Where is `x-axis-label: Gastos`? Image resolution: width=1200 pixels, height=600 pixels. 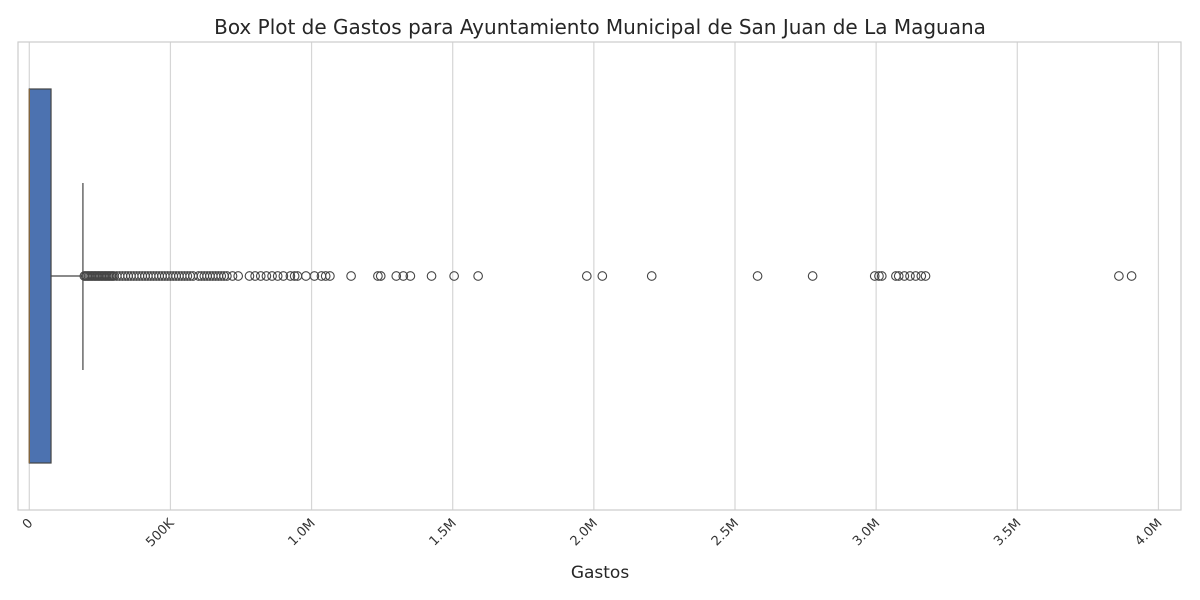 x-axis-label: Gastos is located at coordinates (600, 573).